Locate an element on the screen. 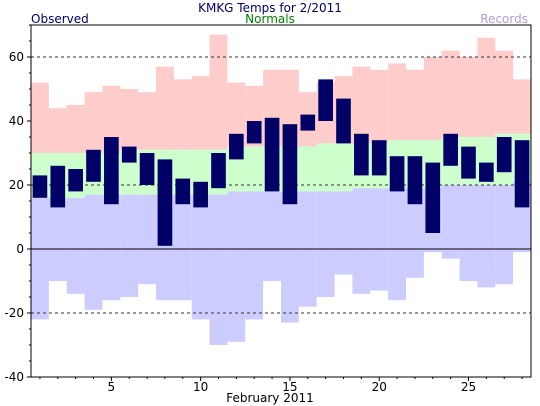  x-tick-label-25: 25 is located at coordinates (468, 387).